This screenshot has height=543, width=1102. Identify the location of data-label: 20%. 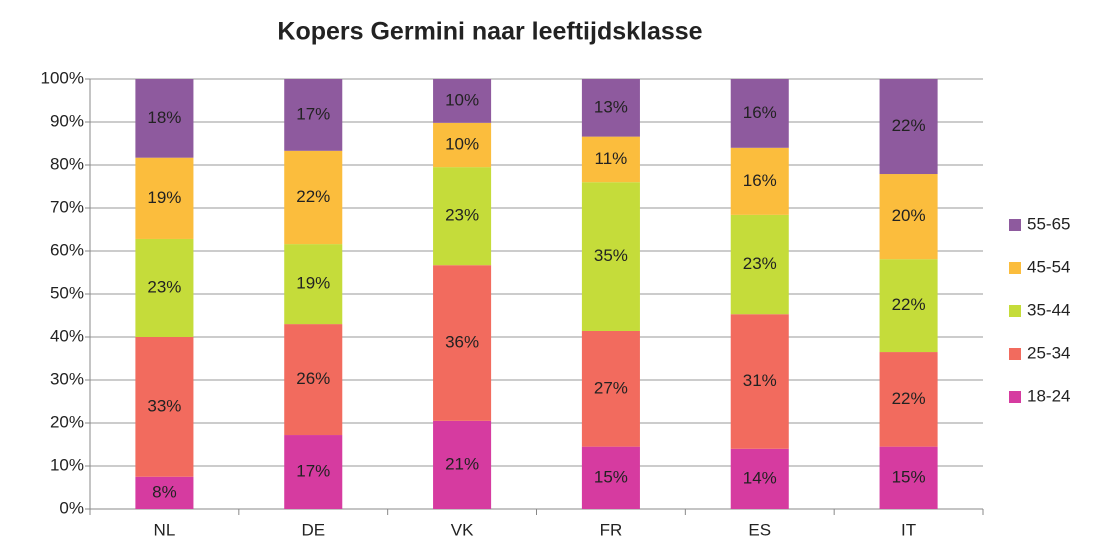
(909, 215).